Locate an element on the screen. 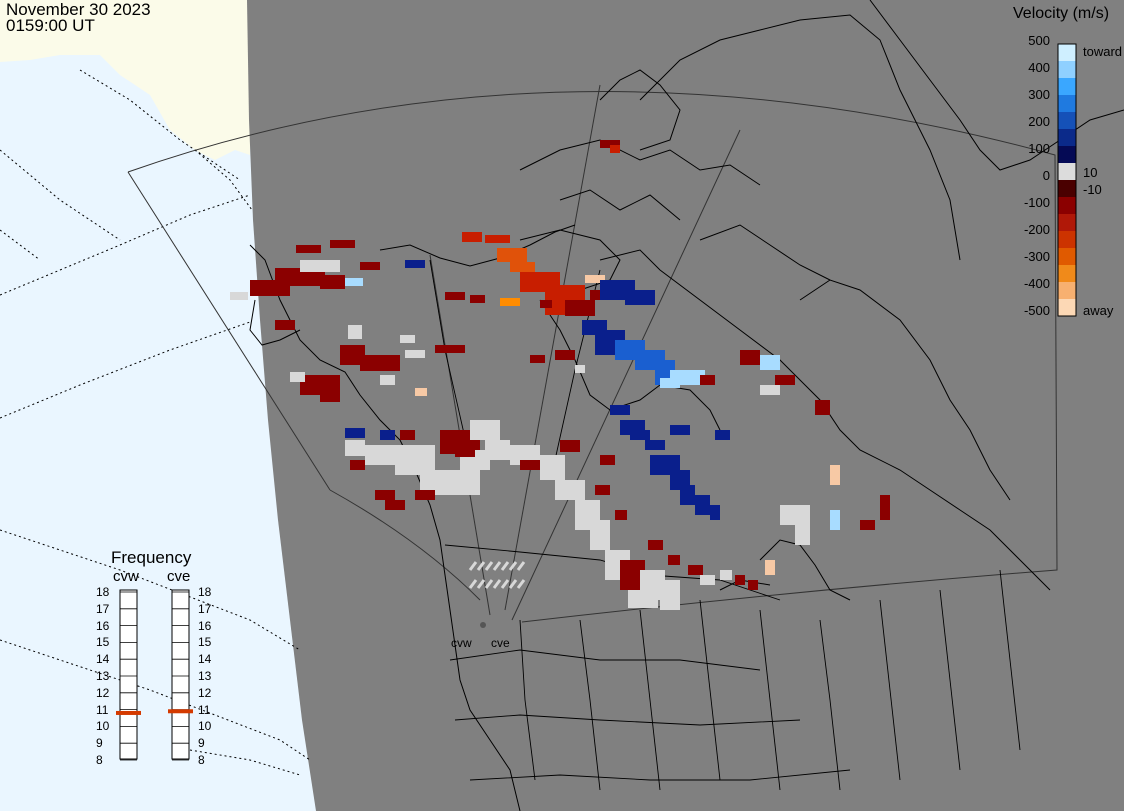 The image size is (1124, 811). toward-label: toward is located at coordinates (1103, 51).